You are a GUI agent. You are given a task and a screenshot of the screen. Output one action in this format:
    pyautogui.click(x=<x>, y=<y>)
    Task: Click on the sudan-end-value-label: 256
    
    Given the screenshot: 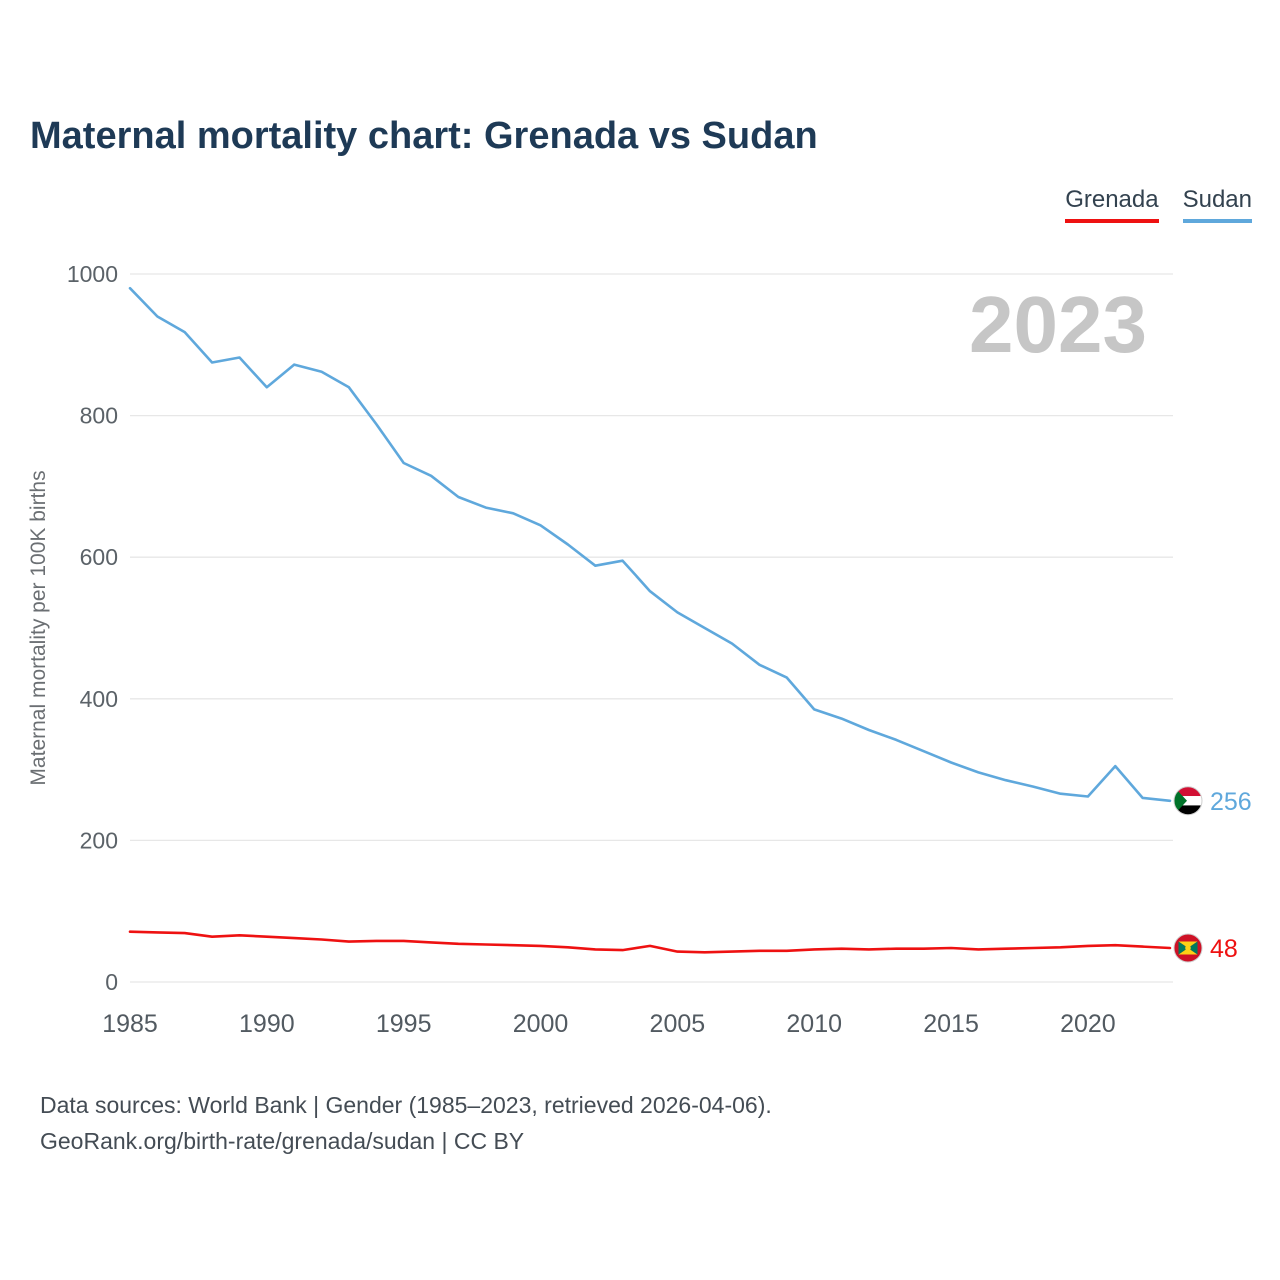 What is the action you would take?
    pyautogui.click(x=1231, y=802)
    